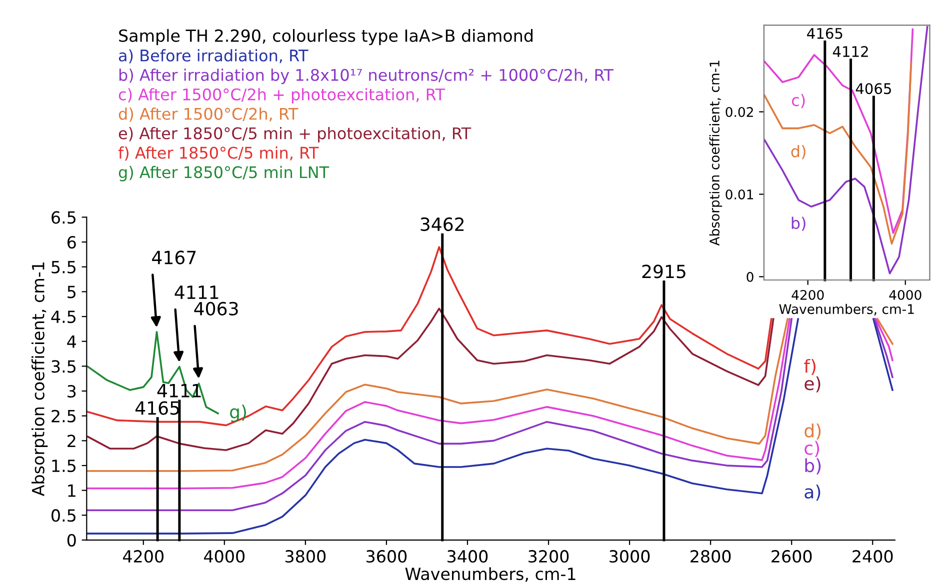  I want to click on x-tick-label: 2400, so click(872, 556).